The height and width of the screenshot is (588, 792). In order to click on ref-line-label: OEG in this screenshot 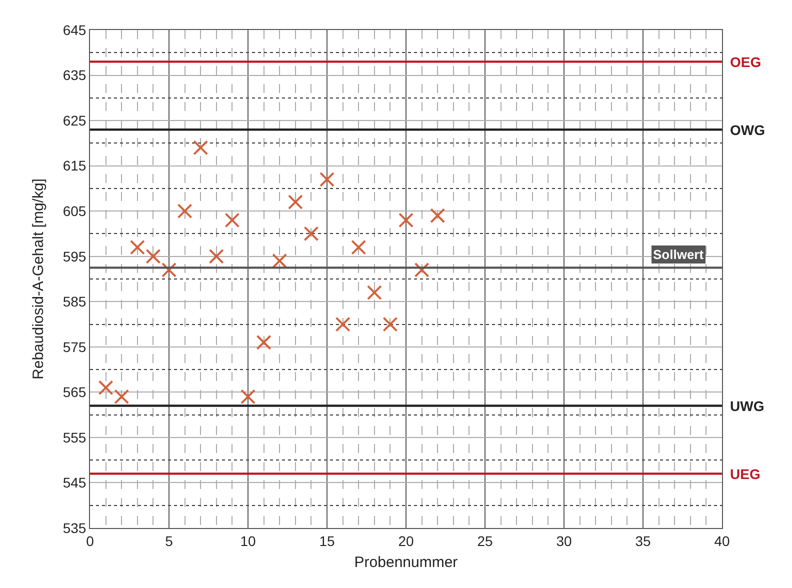, I will do `click(746, 62)`.